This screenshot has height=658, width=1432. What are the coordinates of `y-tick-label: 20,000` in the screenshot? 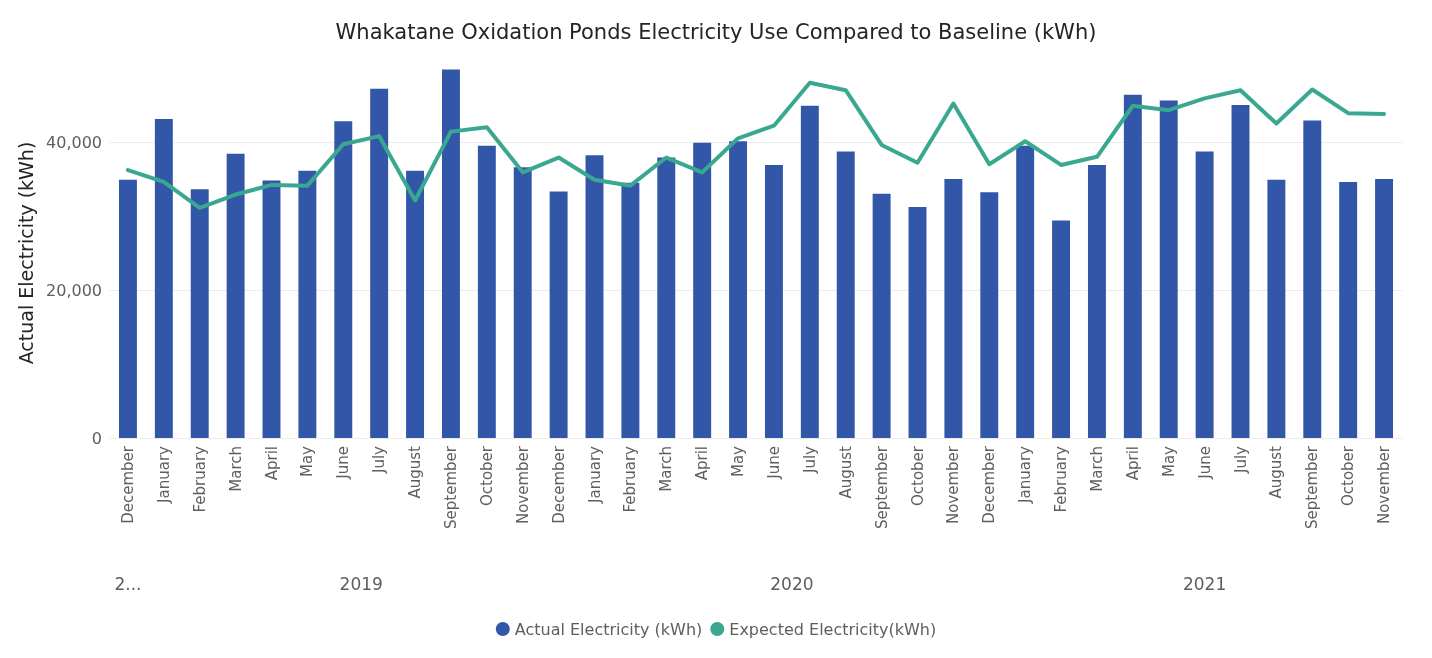 It's located at (74, 290).